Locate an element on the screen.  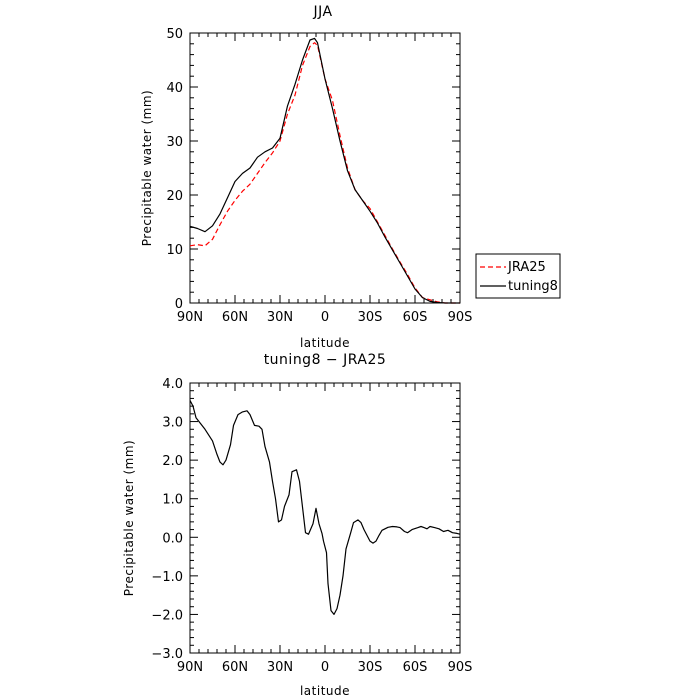
top-x-tick-label: 90S is located at coordinates (460, 317).